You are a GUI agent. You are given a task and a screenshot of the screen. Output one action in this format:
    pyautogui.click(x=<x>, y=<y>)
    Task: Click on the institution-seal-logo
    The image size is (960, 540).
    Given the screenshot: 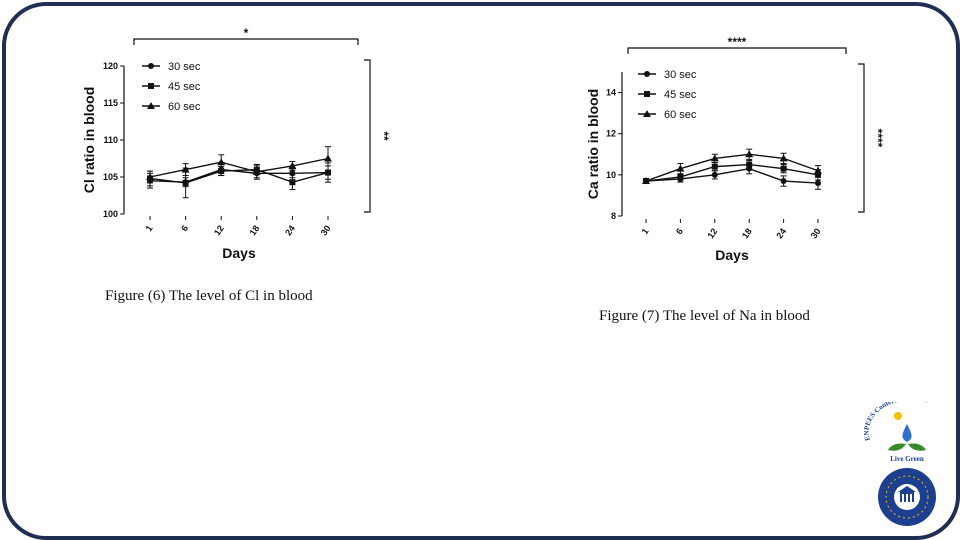 What is the action you would take?
    pyautogui.click(x=907, y=497)
    